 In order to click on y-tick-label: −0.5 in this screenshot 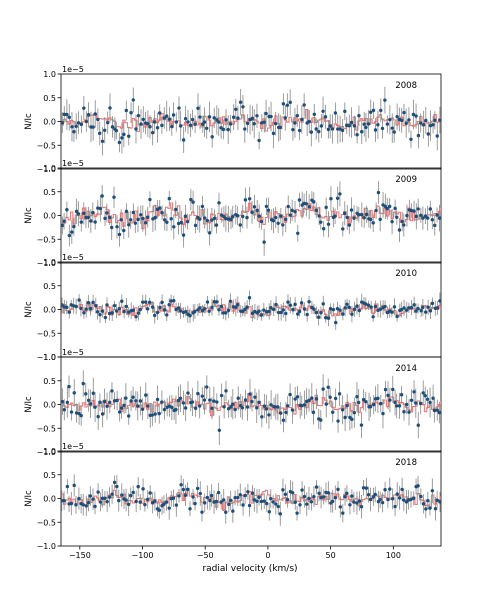, I will do `click(46, 522)`.